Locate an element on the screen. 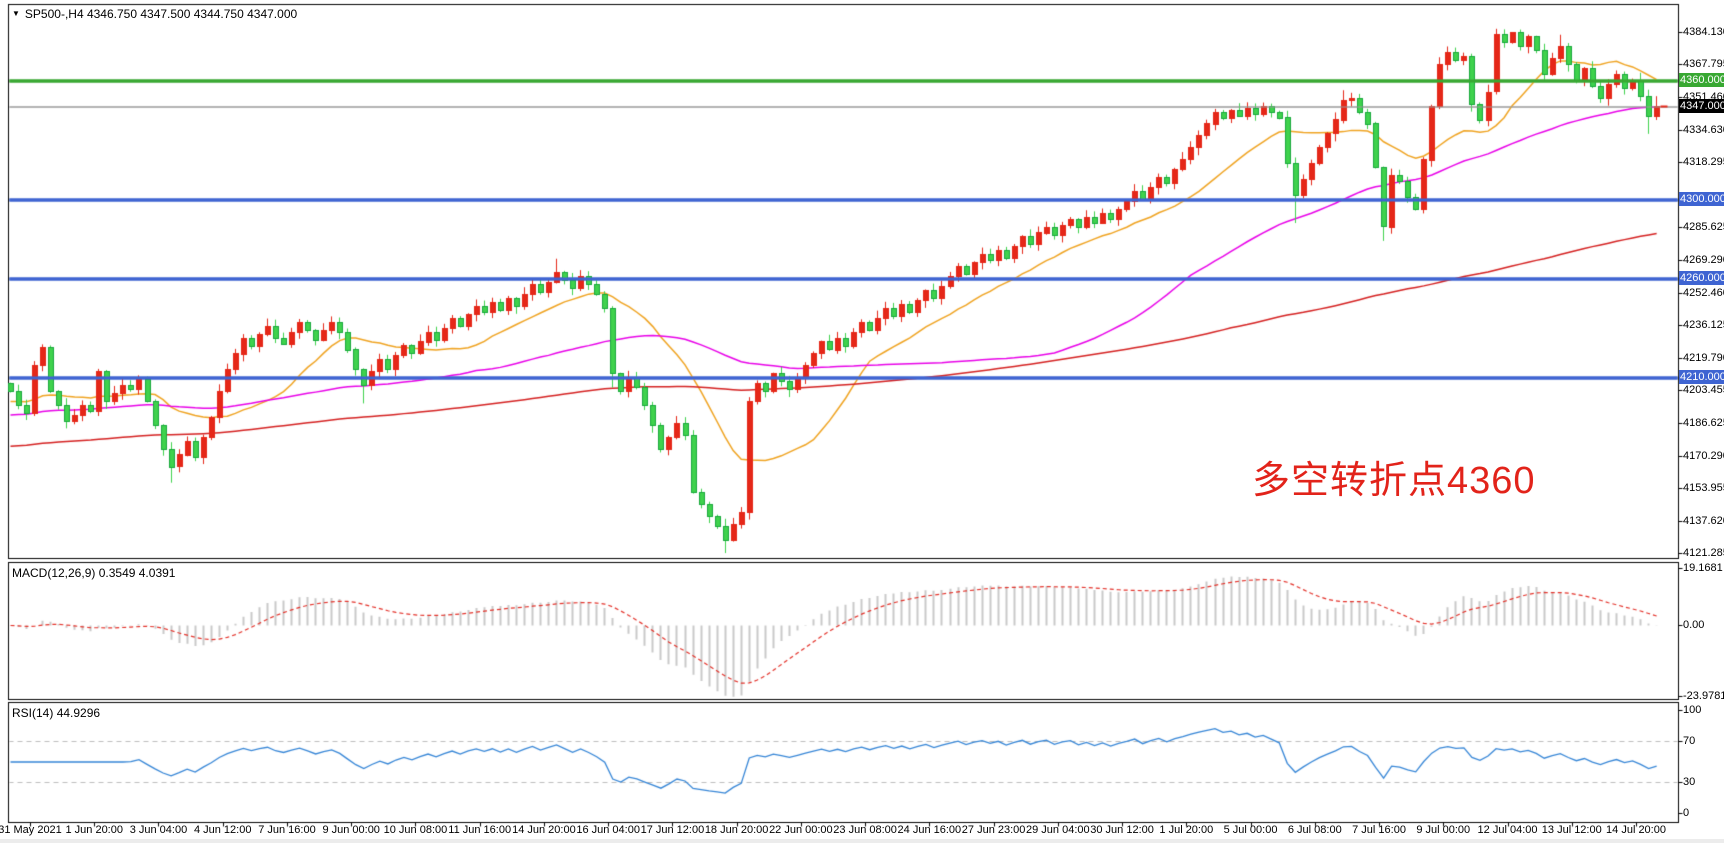 The height and width of the screenshot is (843, 1724). date-axis-label: 4 Jun 12:00 is located at coordinates (222, 830).